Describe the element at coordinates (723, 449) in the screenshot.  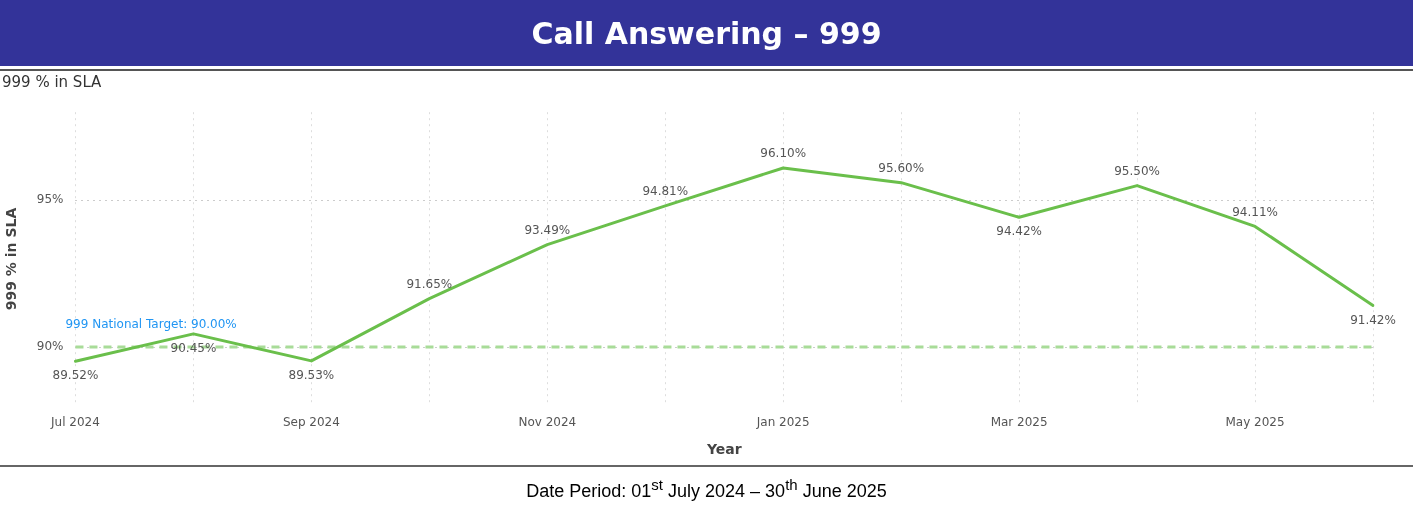
I see `x-axis-title: Year` at that location.